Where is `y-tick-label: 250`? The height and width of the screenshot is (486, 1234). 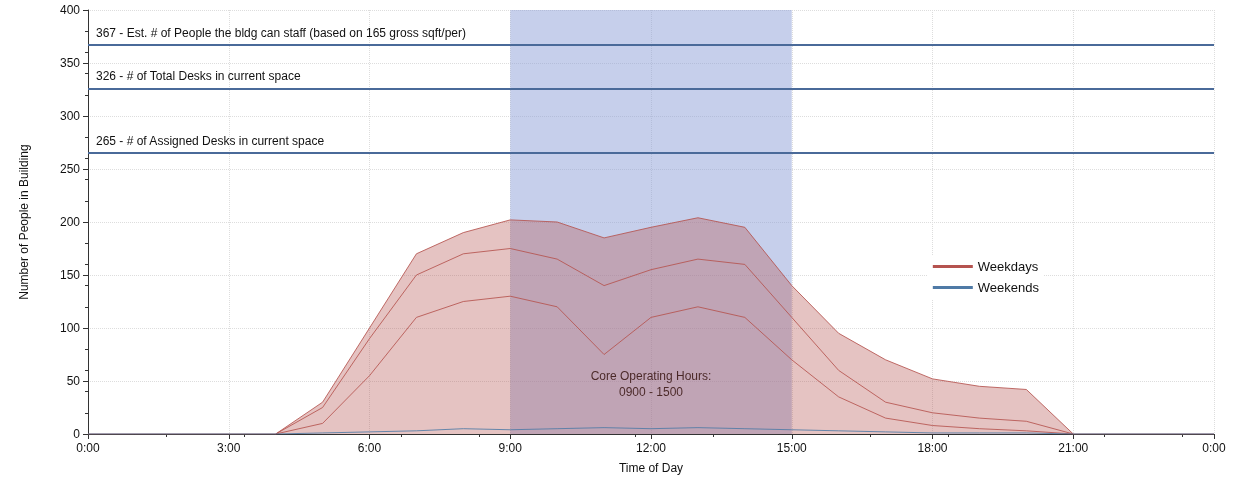
y-tick-label: 250 is located at coordinates (70, 169).